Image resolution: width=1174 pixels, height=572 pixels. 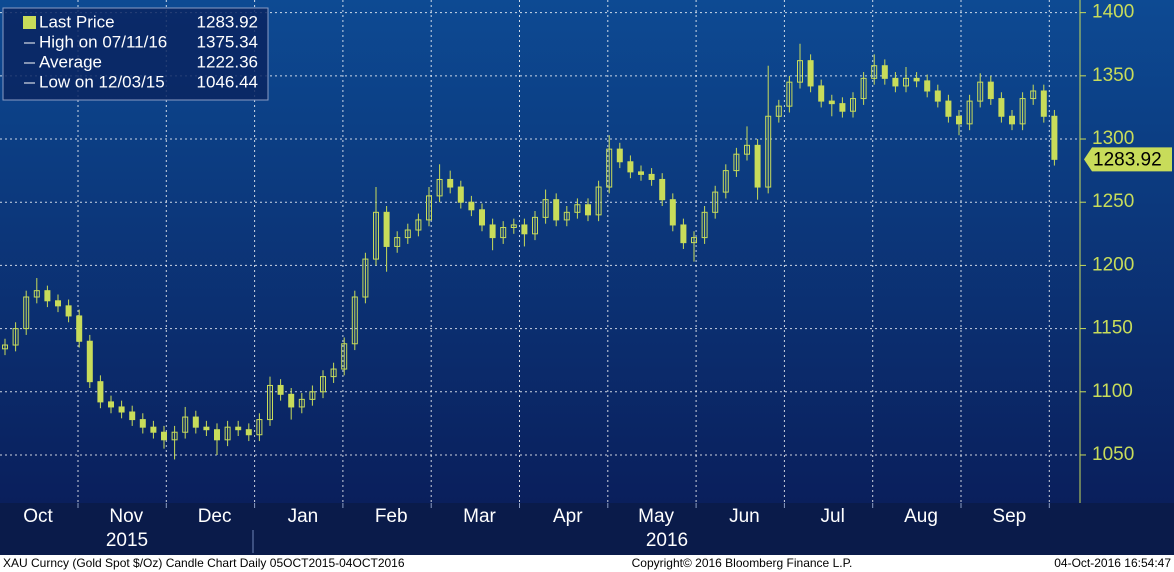 I want to click on legend-box, so click(x=135, y=54).